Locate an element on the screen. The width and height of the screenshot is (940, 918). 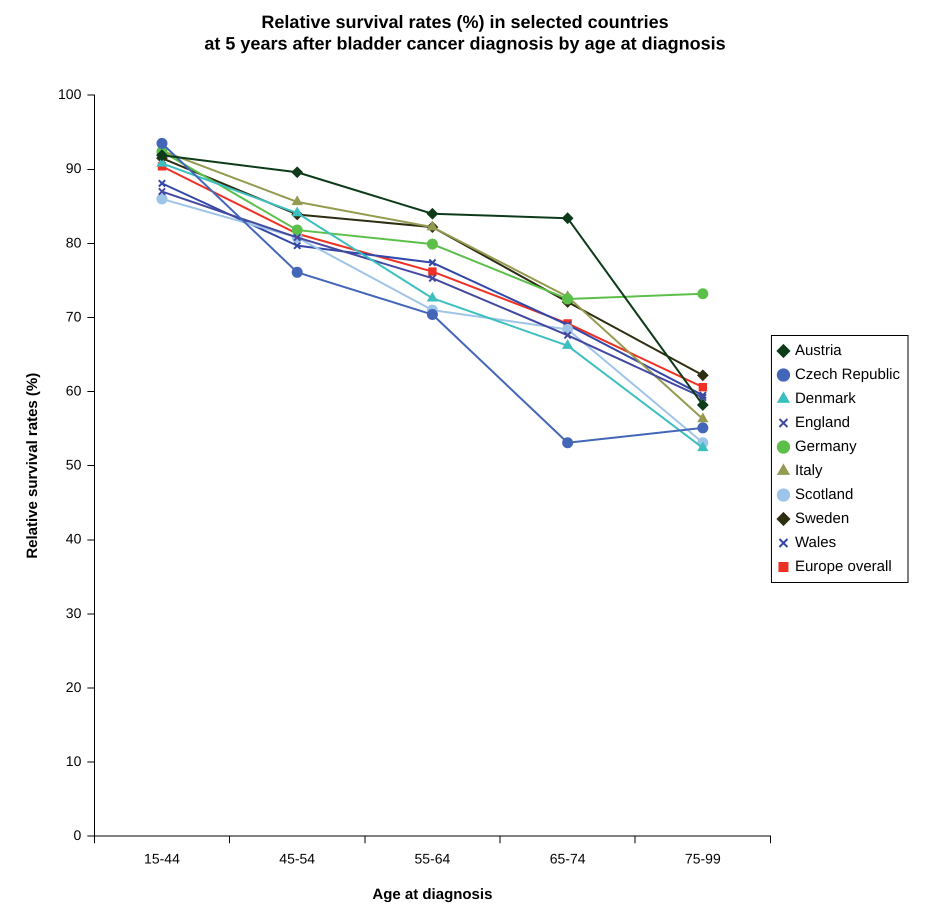
legend-label: Italy is located at coordinates (808, 471).